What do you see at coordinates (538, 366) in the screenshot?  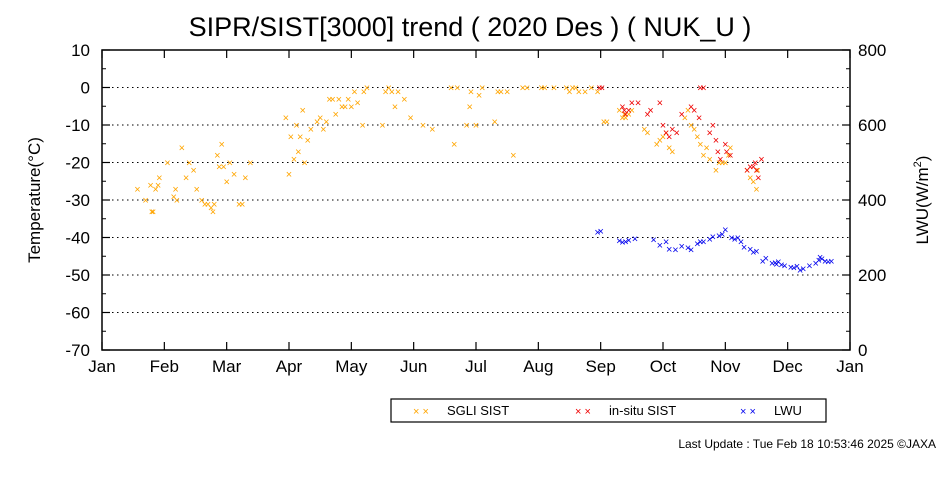 I see `x-tick-label: Aug` at bounding box center [538, 366].